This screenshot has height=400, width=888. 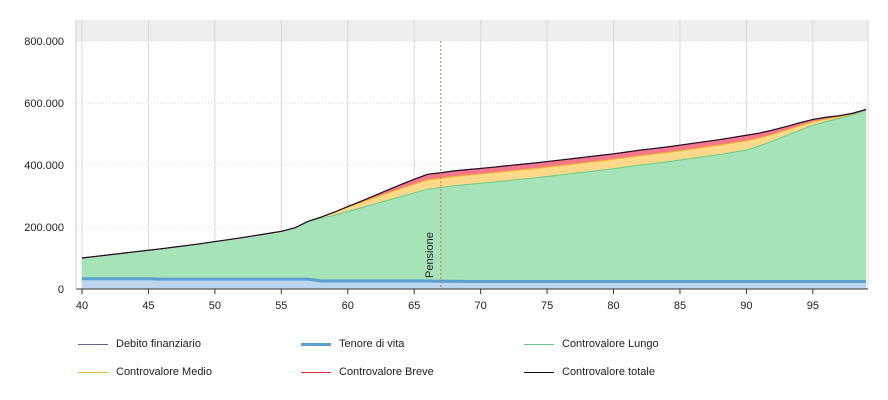 I want to click on legend-item-controvalore-breve: Controvalore Breve, so click(x=367, y=372).